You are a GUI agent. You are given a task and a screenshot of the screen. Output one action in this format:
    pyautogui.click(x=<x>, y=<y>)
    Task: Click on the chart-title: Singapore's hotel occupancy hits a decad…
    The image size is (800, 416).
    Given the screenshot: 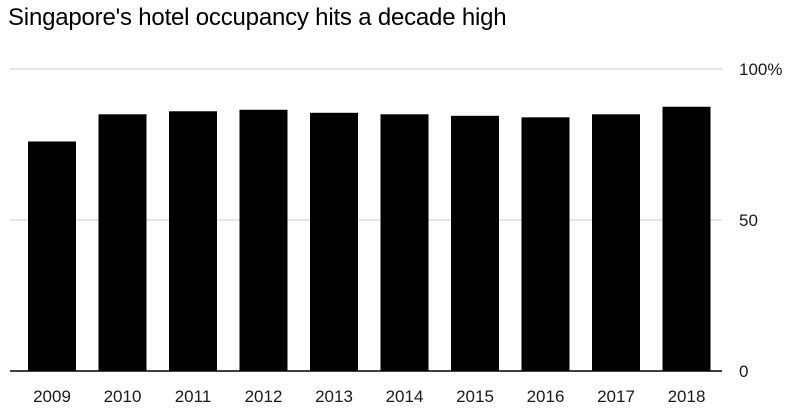 What is the action you would take?
    pyautogui.click(x=257, y=17)
    